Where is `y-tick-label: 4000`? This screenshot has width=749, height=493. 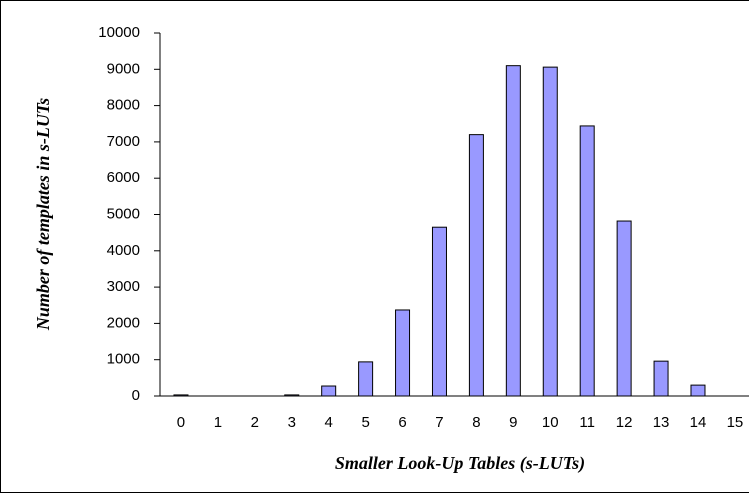
y-tick-label: 4000 is located at coordinates (123, 250).